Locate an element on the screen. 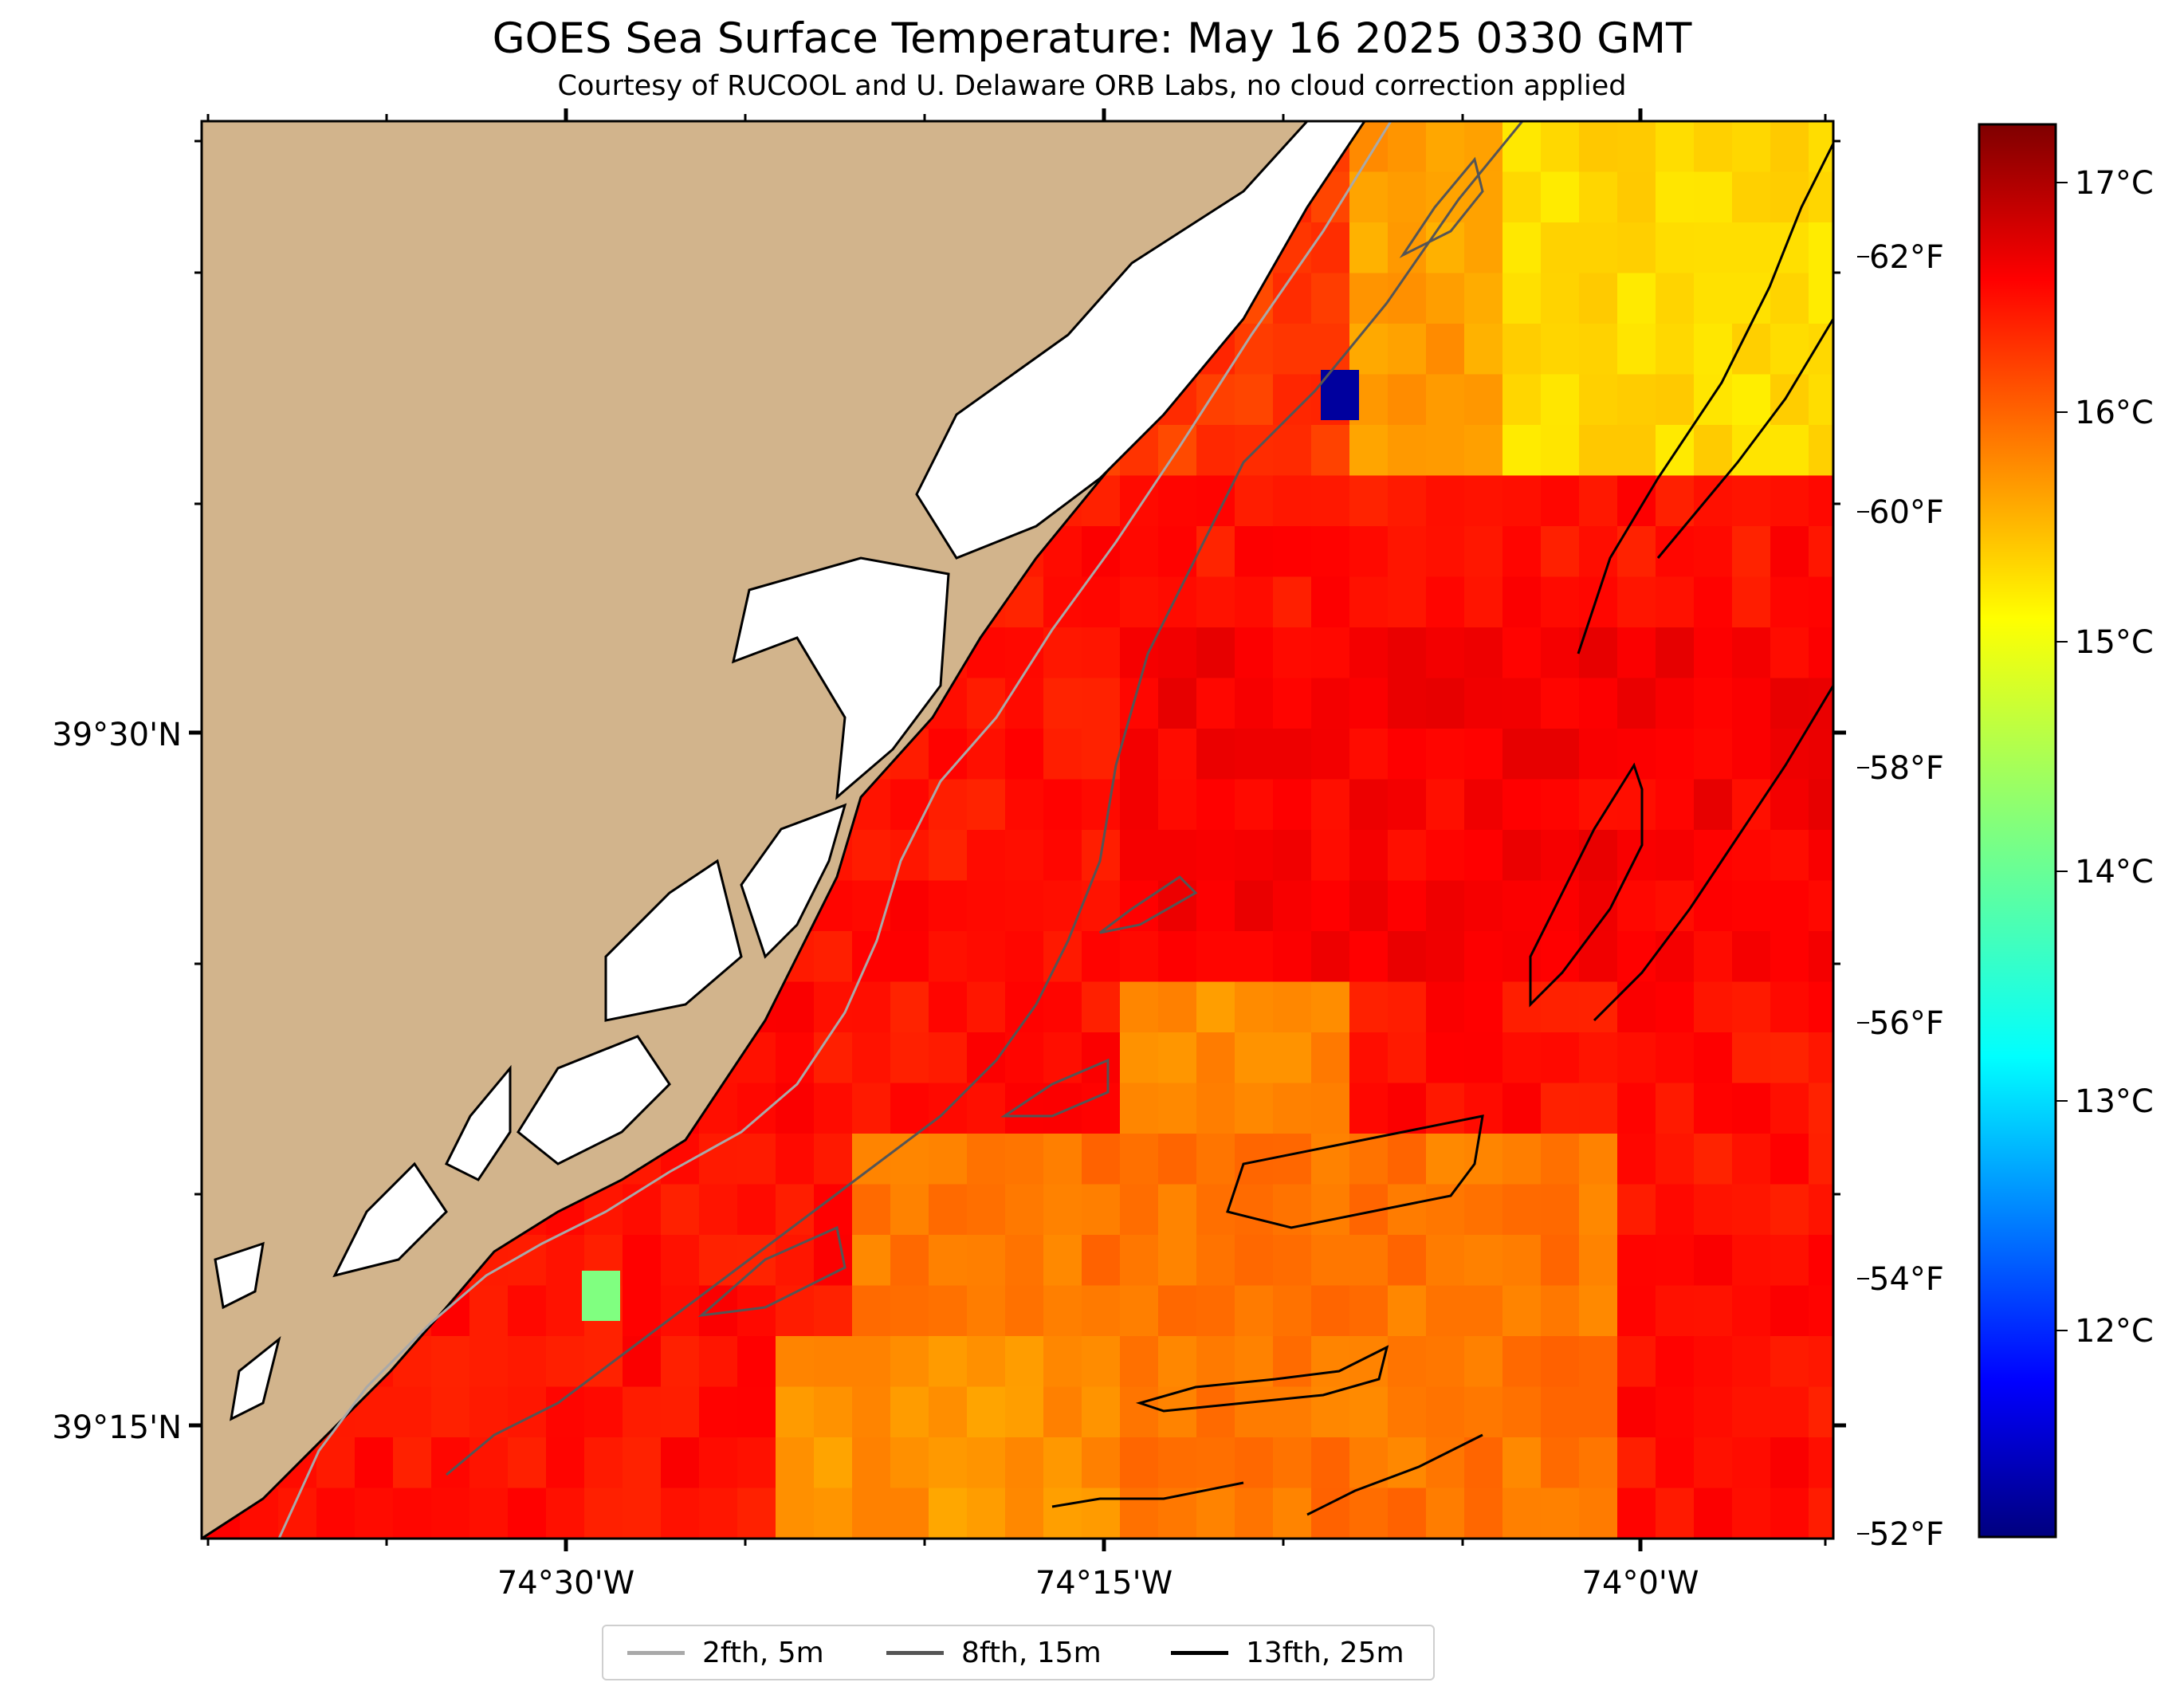 The width and height of the screenshot is (2184, 1698). c-label-17: 17°C is located at coordinates (2114, 184).